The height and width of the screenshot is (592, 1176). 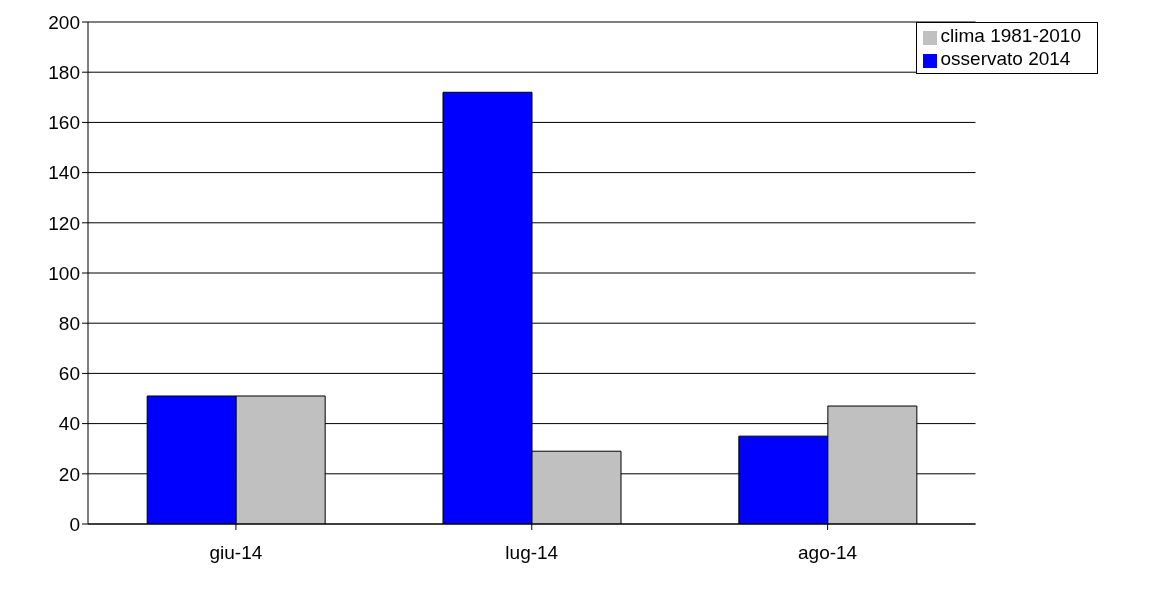 I want to click on y-tick-label: 100, so click(x=64, y=273).